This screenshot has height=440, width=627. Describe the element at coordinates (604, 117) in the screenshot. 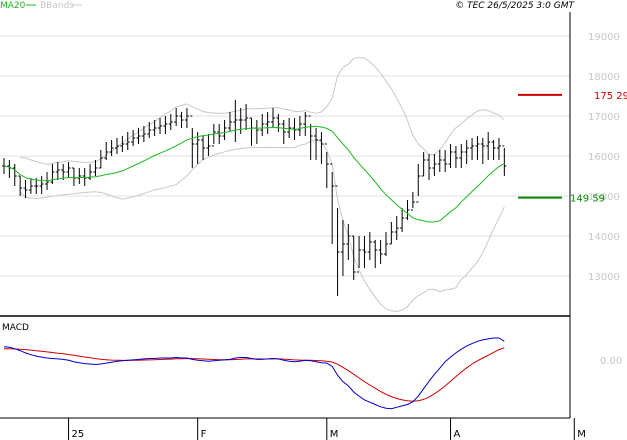

I see `y-tick-label: 17000` at that location.